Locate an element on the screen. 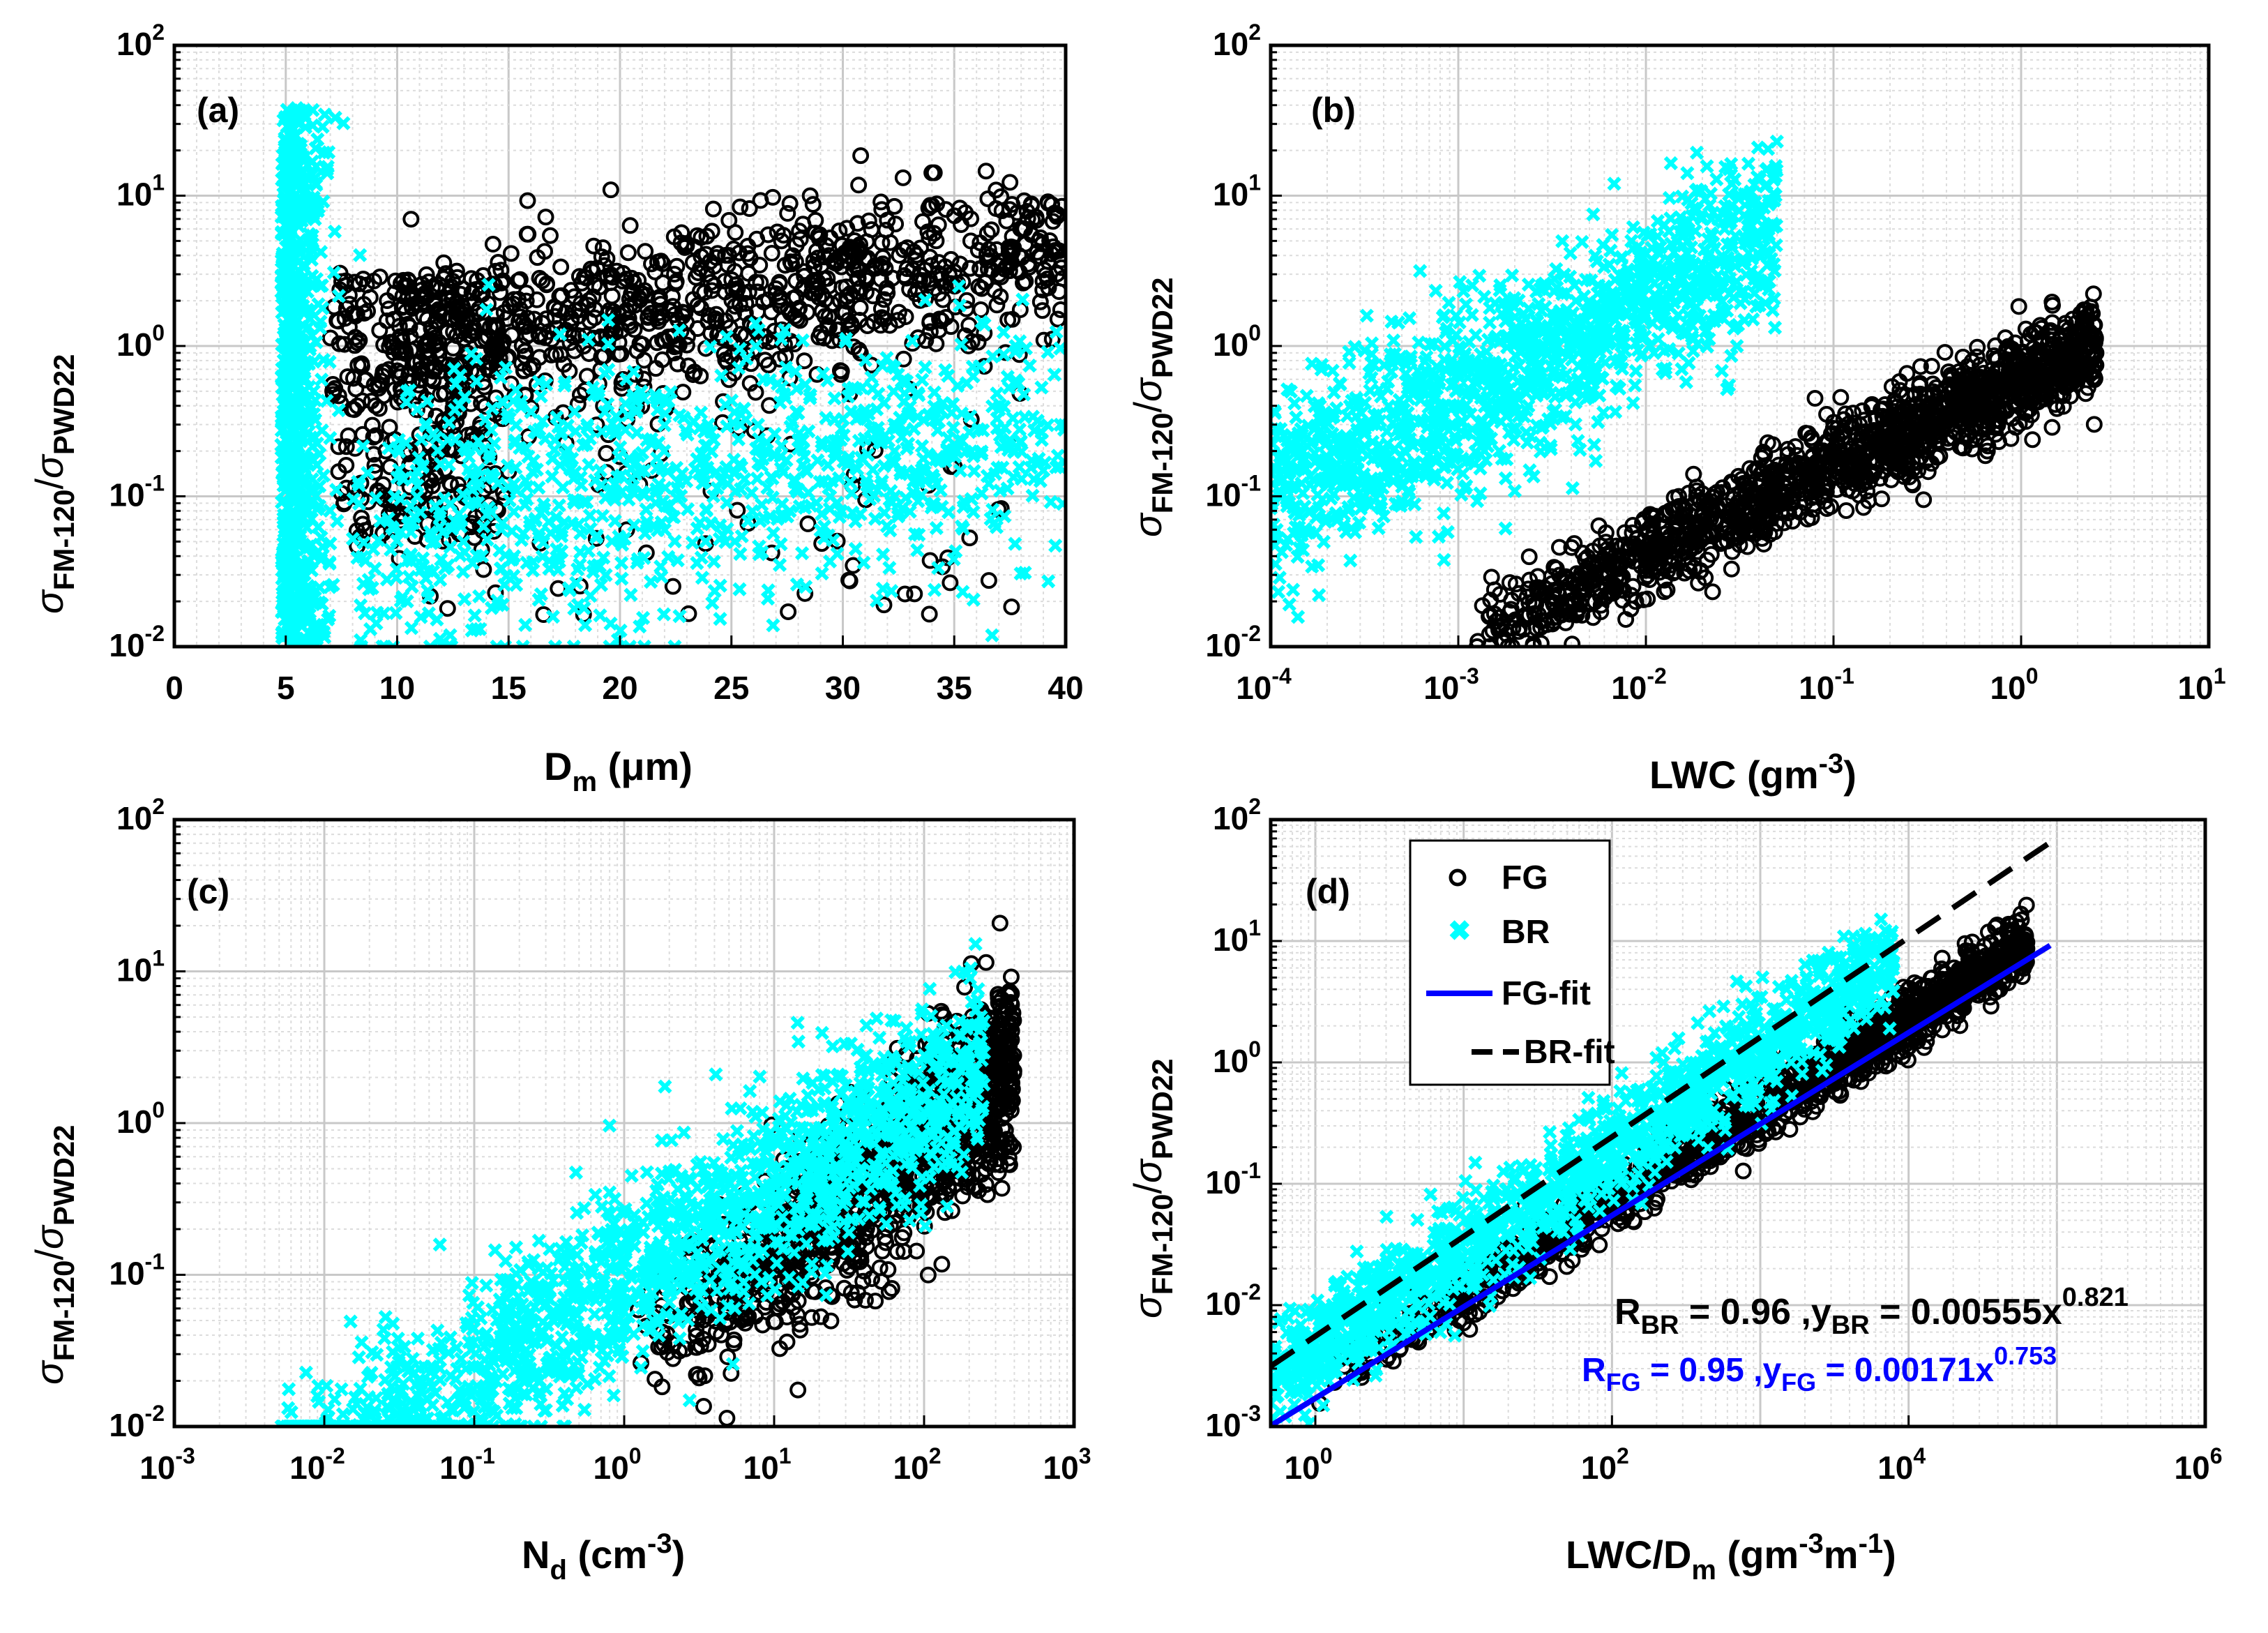 This screenshot has width=2268, height=1633. x-tick-label: 15 is located at coordinates (509, 688).